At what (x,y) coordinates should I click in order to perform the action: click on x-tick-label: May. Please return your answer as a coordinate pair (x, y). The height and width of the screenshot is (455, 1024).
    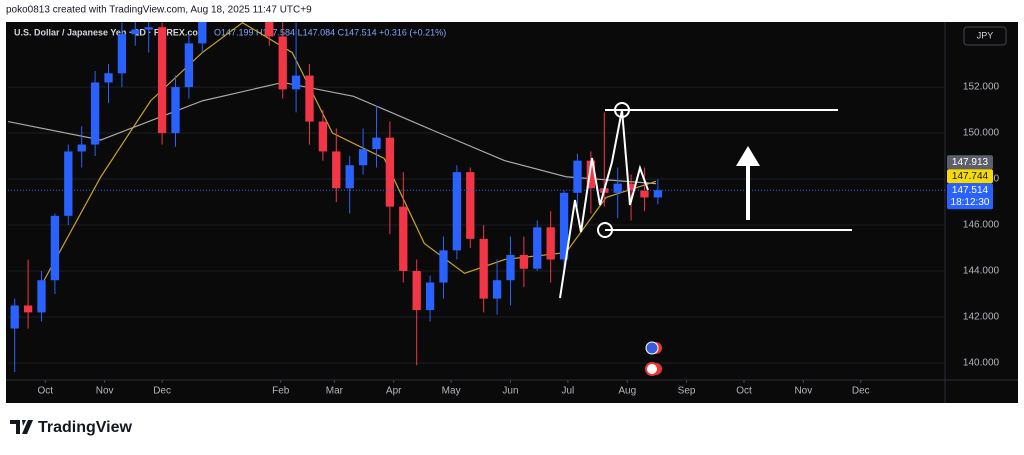
    Looking at the image, I should click on (451, 391).